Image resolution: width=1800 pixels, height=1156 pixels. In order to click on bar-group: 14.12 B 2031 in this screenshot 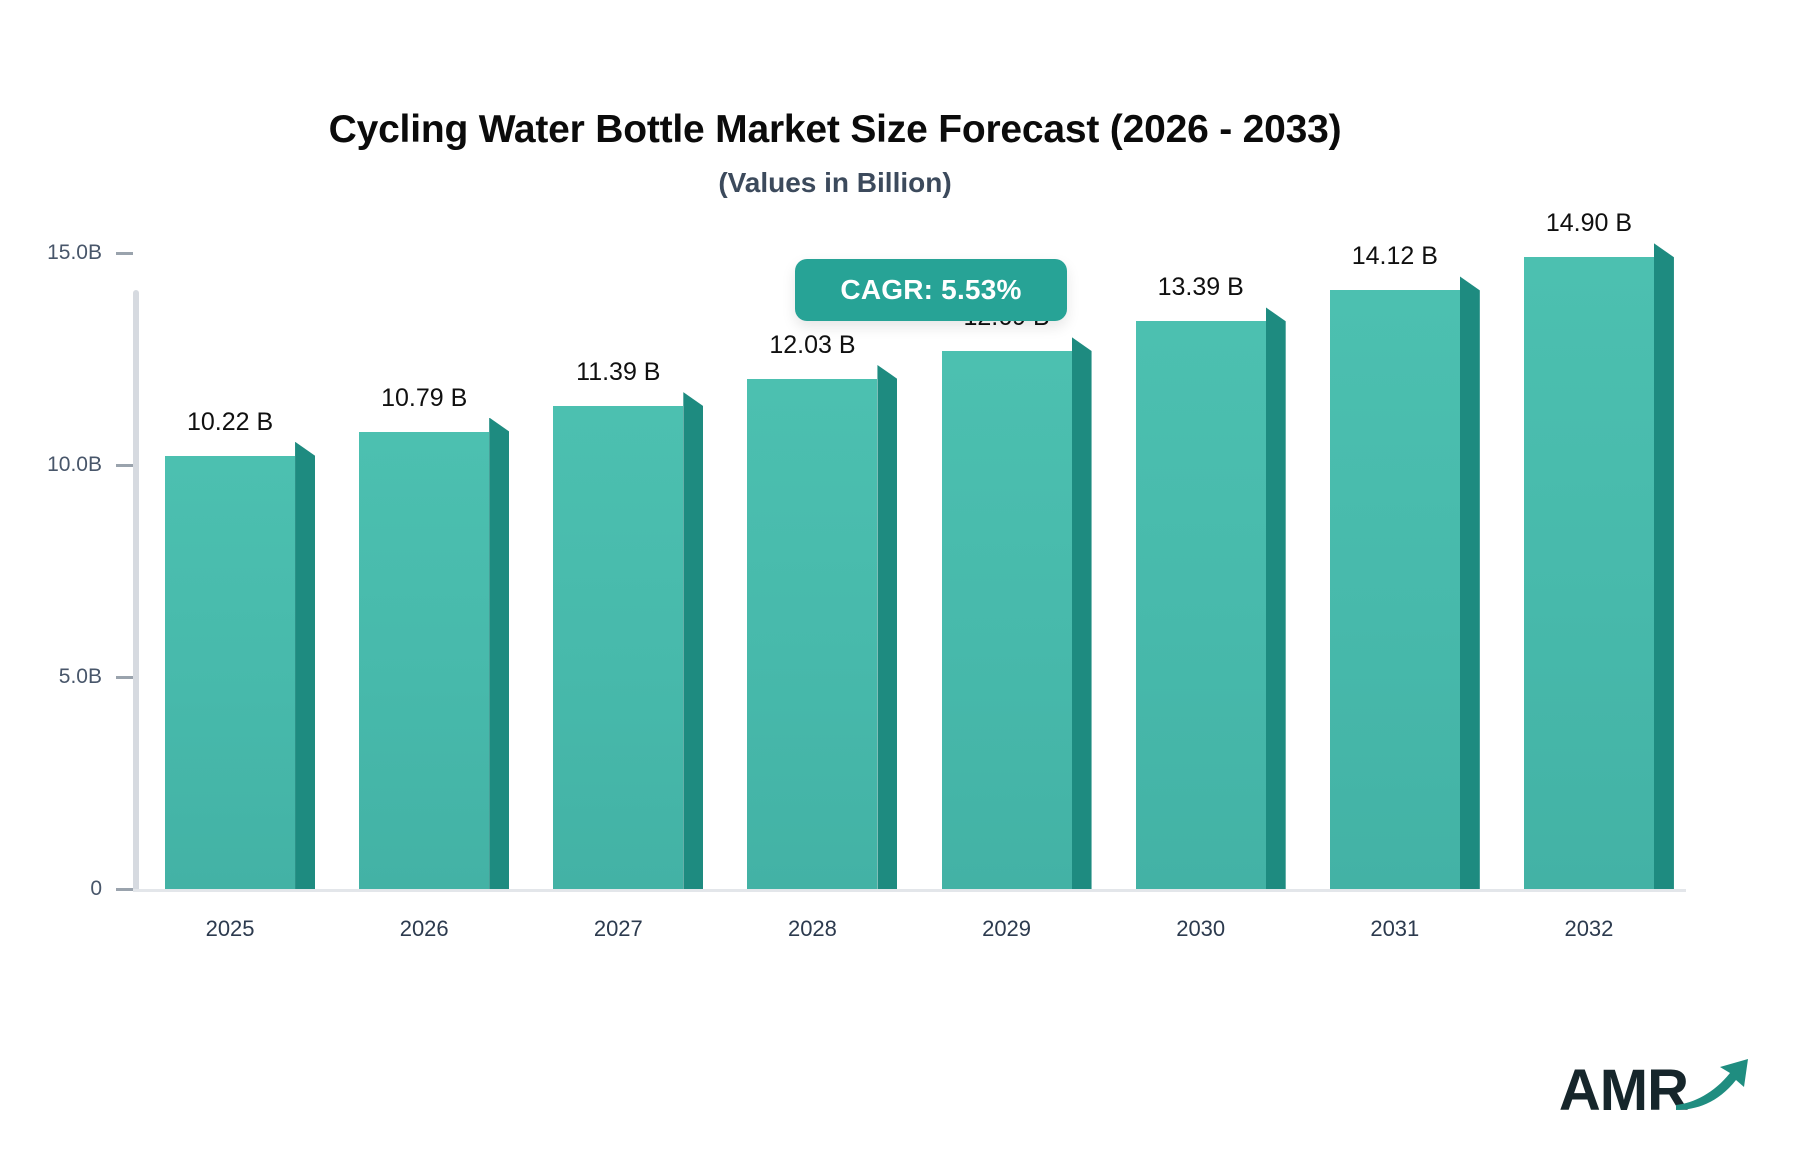, I will do `click(1404, 578)`.